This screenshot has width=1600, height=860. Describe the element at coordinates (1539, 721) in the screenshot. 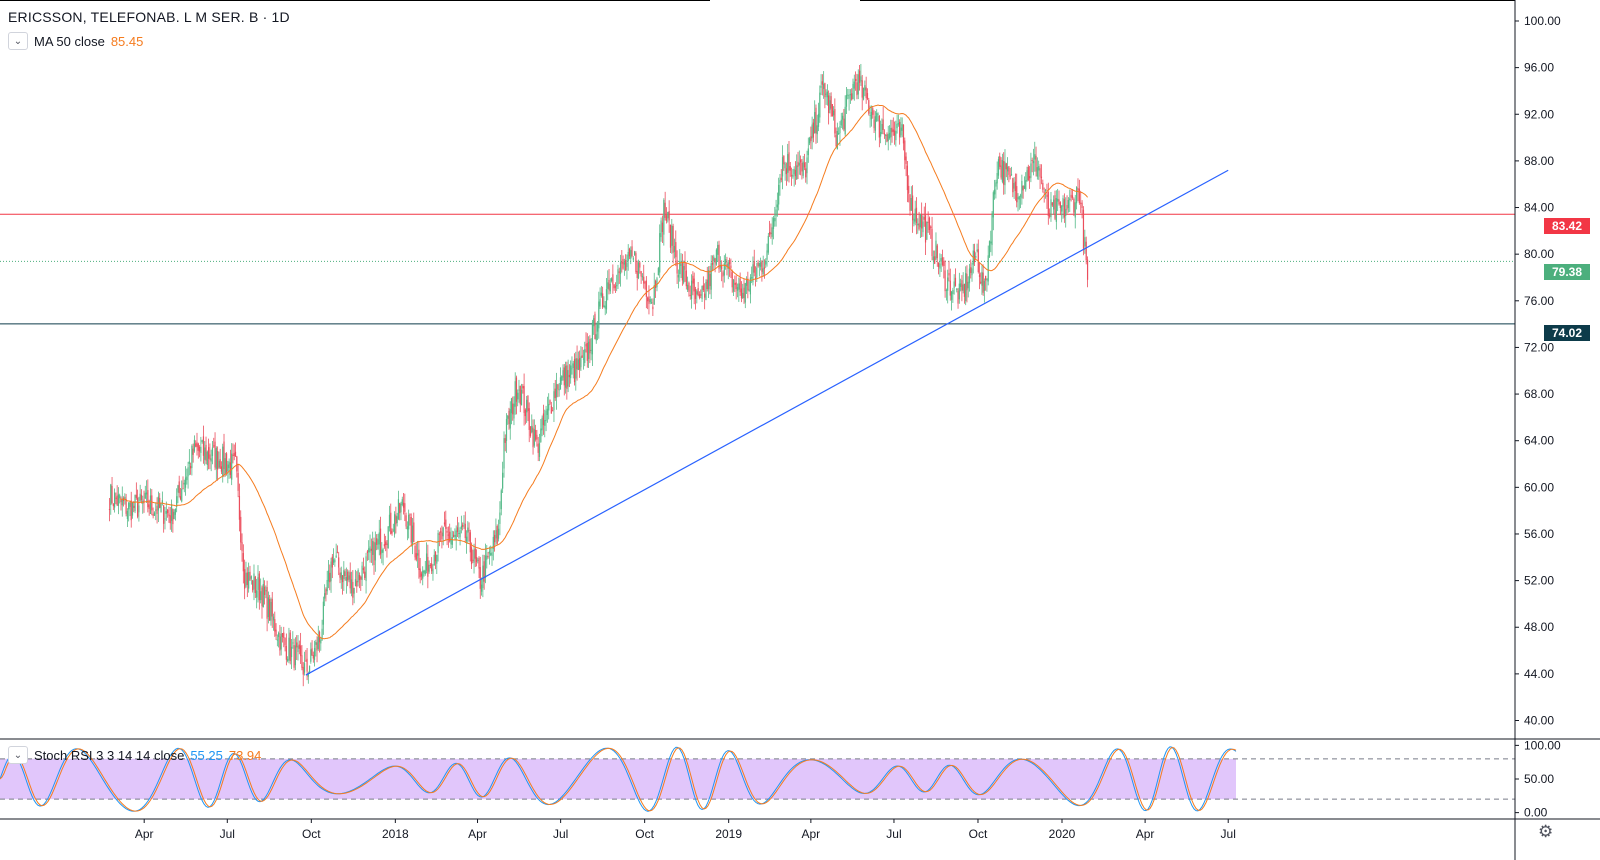

I see `price-tick-label: 40.00` at that location.